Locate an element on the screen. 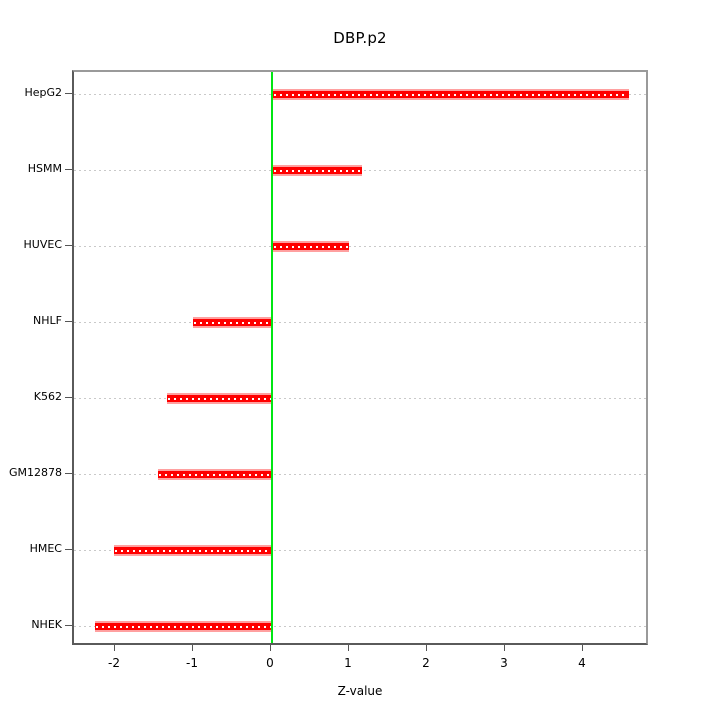  y-tick-label: HMEC is located at coordinates (45, 548).